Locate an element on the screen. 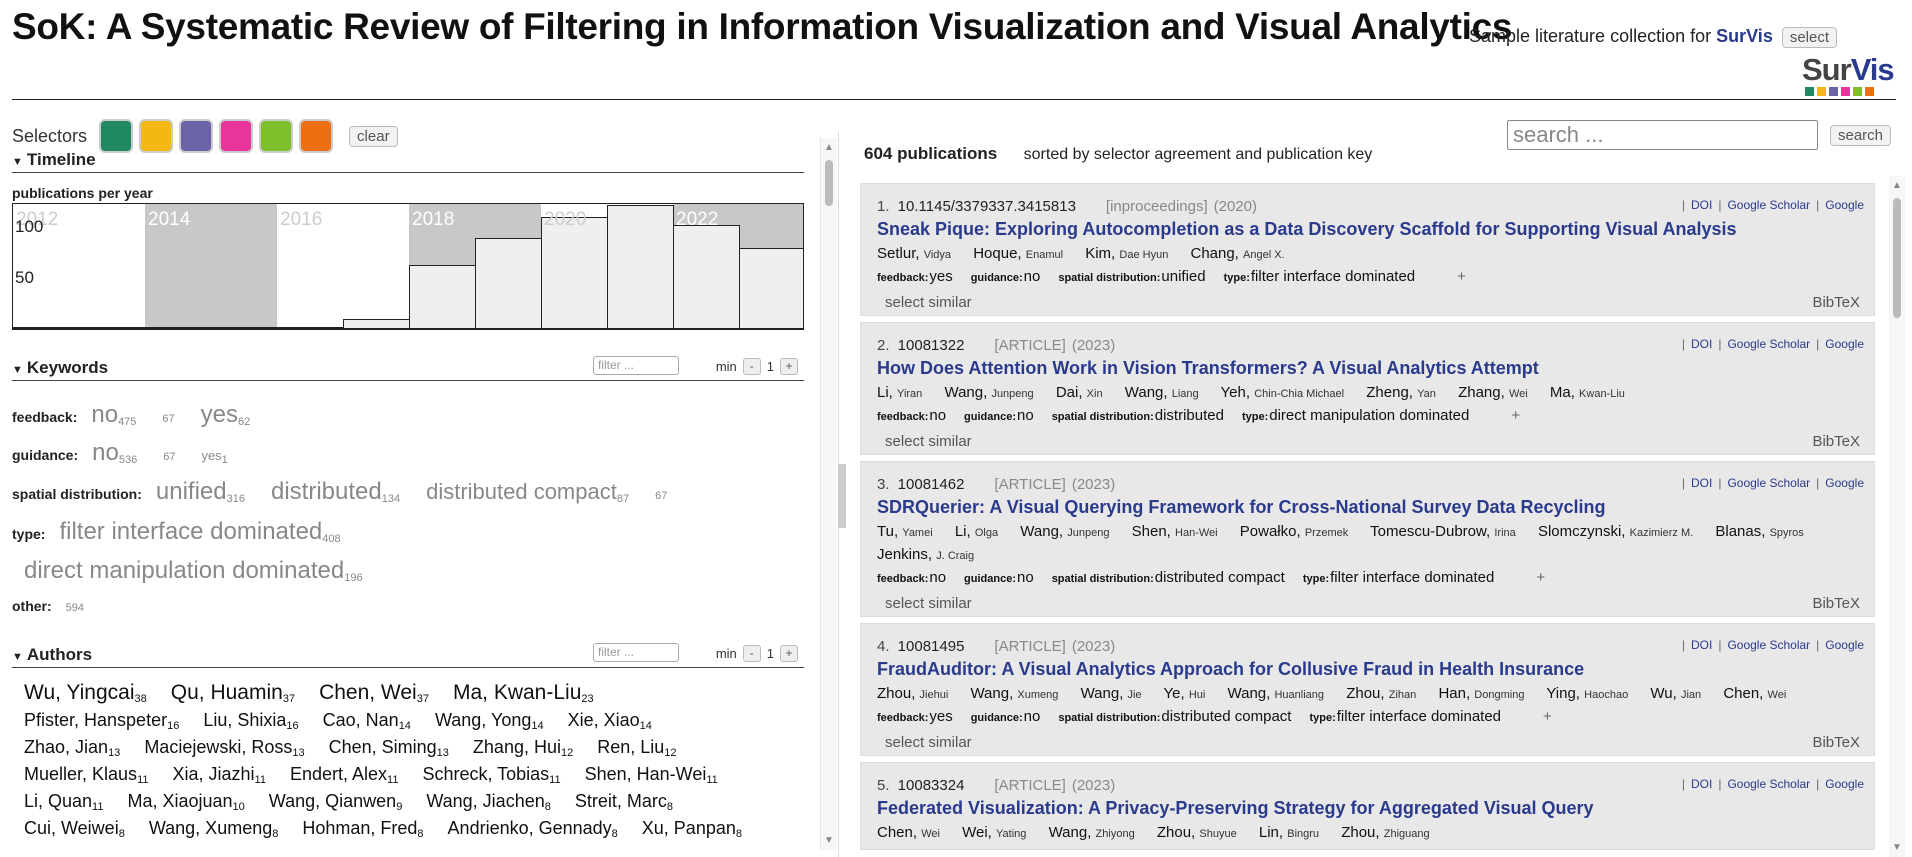 The width and height of the screenshot is (1912, 857). publication-author: Wang, Xumeng is located at coordinates (1014, 693).